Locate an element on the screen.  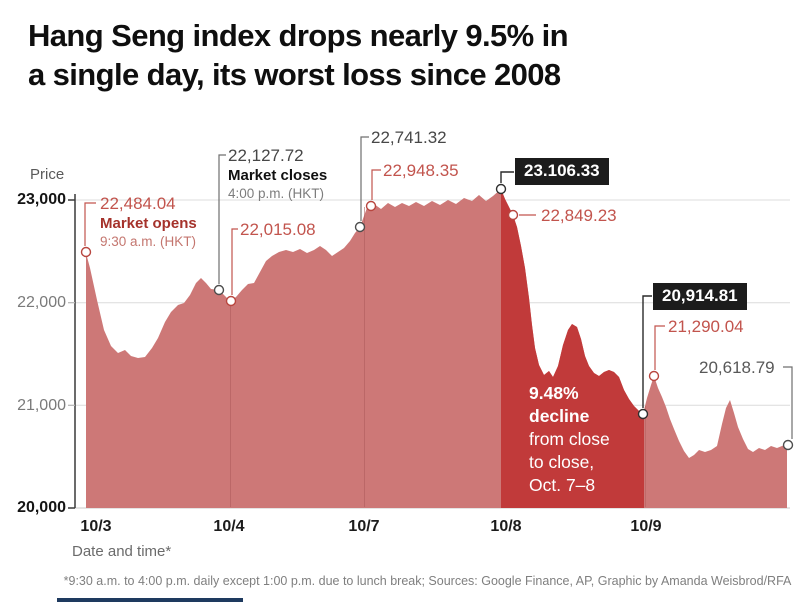
x-tick-label-10-7: 10/7 is located at coordinates (364, 526).